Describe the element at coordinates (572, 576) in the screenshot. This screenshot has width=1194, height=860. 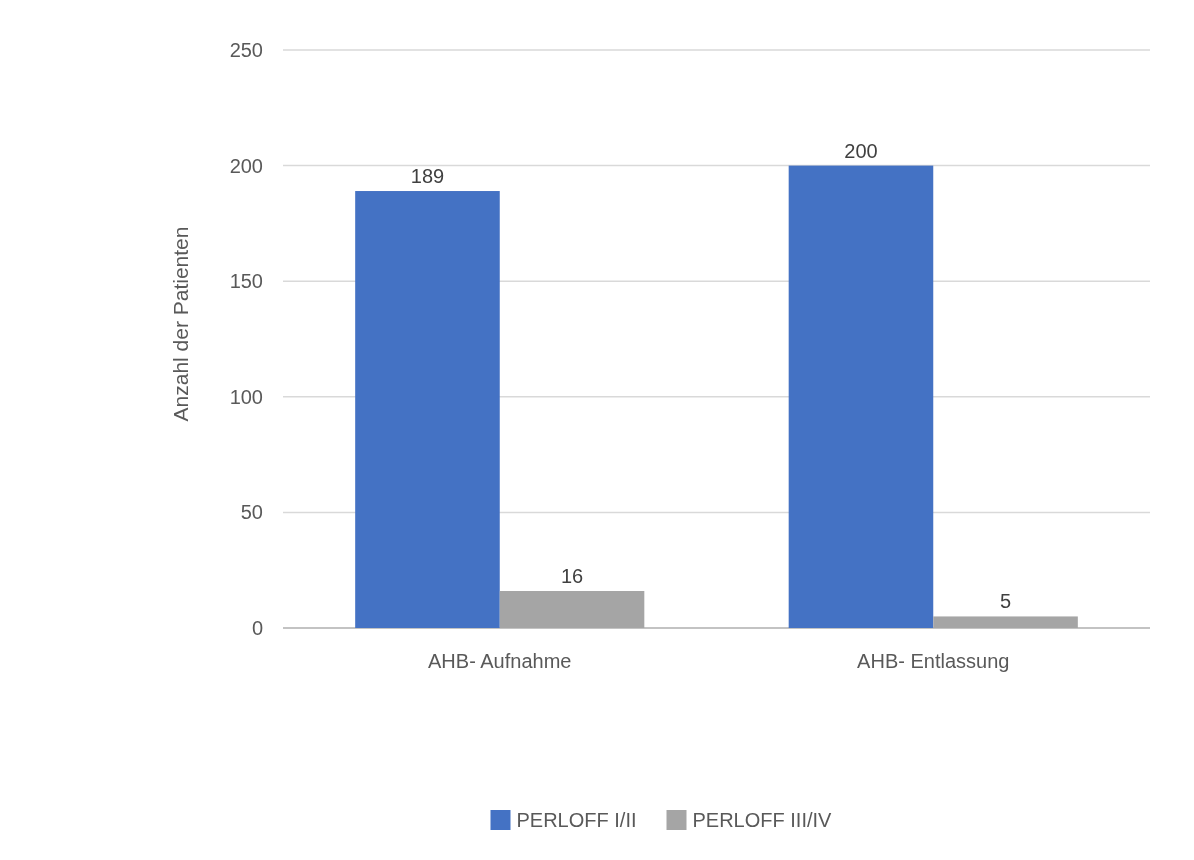
I see `data-label: 16` at that location.